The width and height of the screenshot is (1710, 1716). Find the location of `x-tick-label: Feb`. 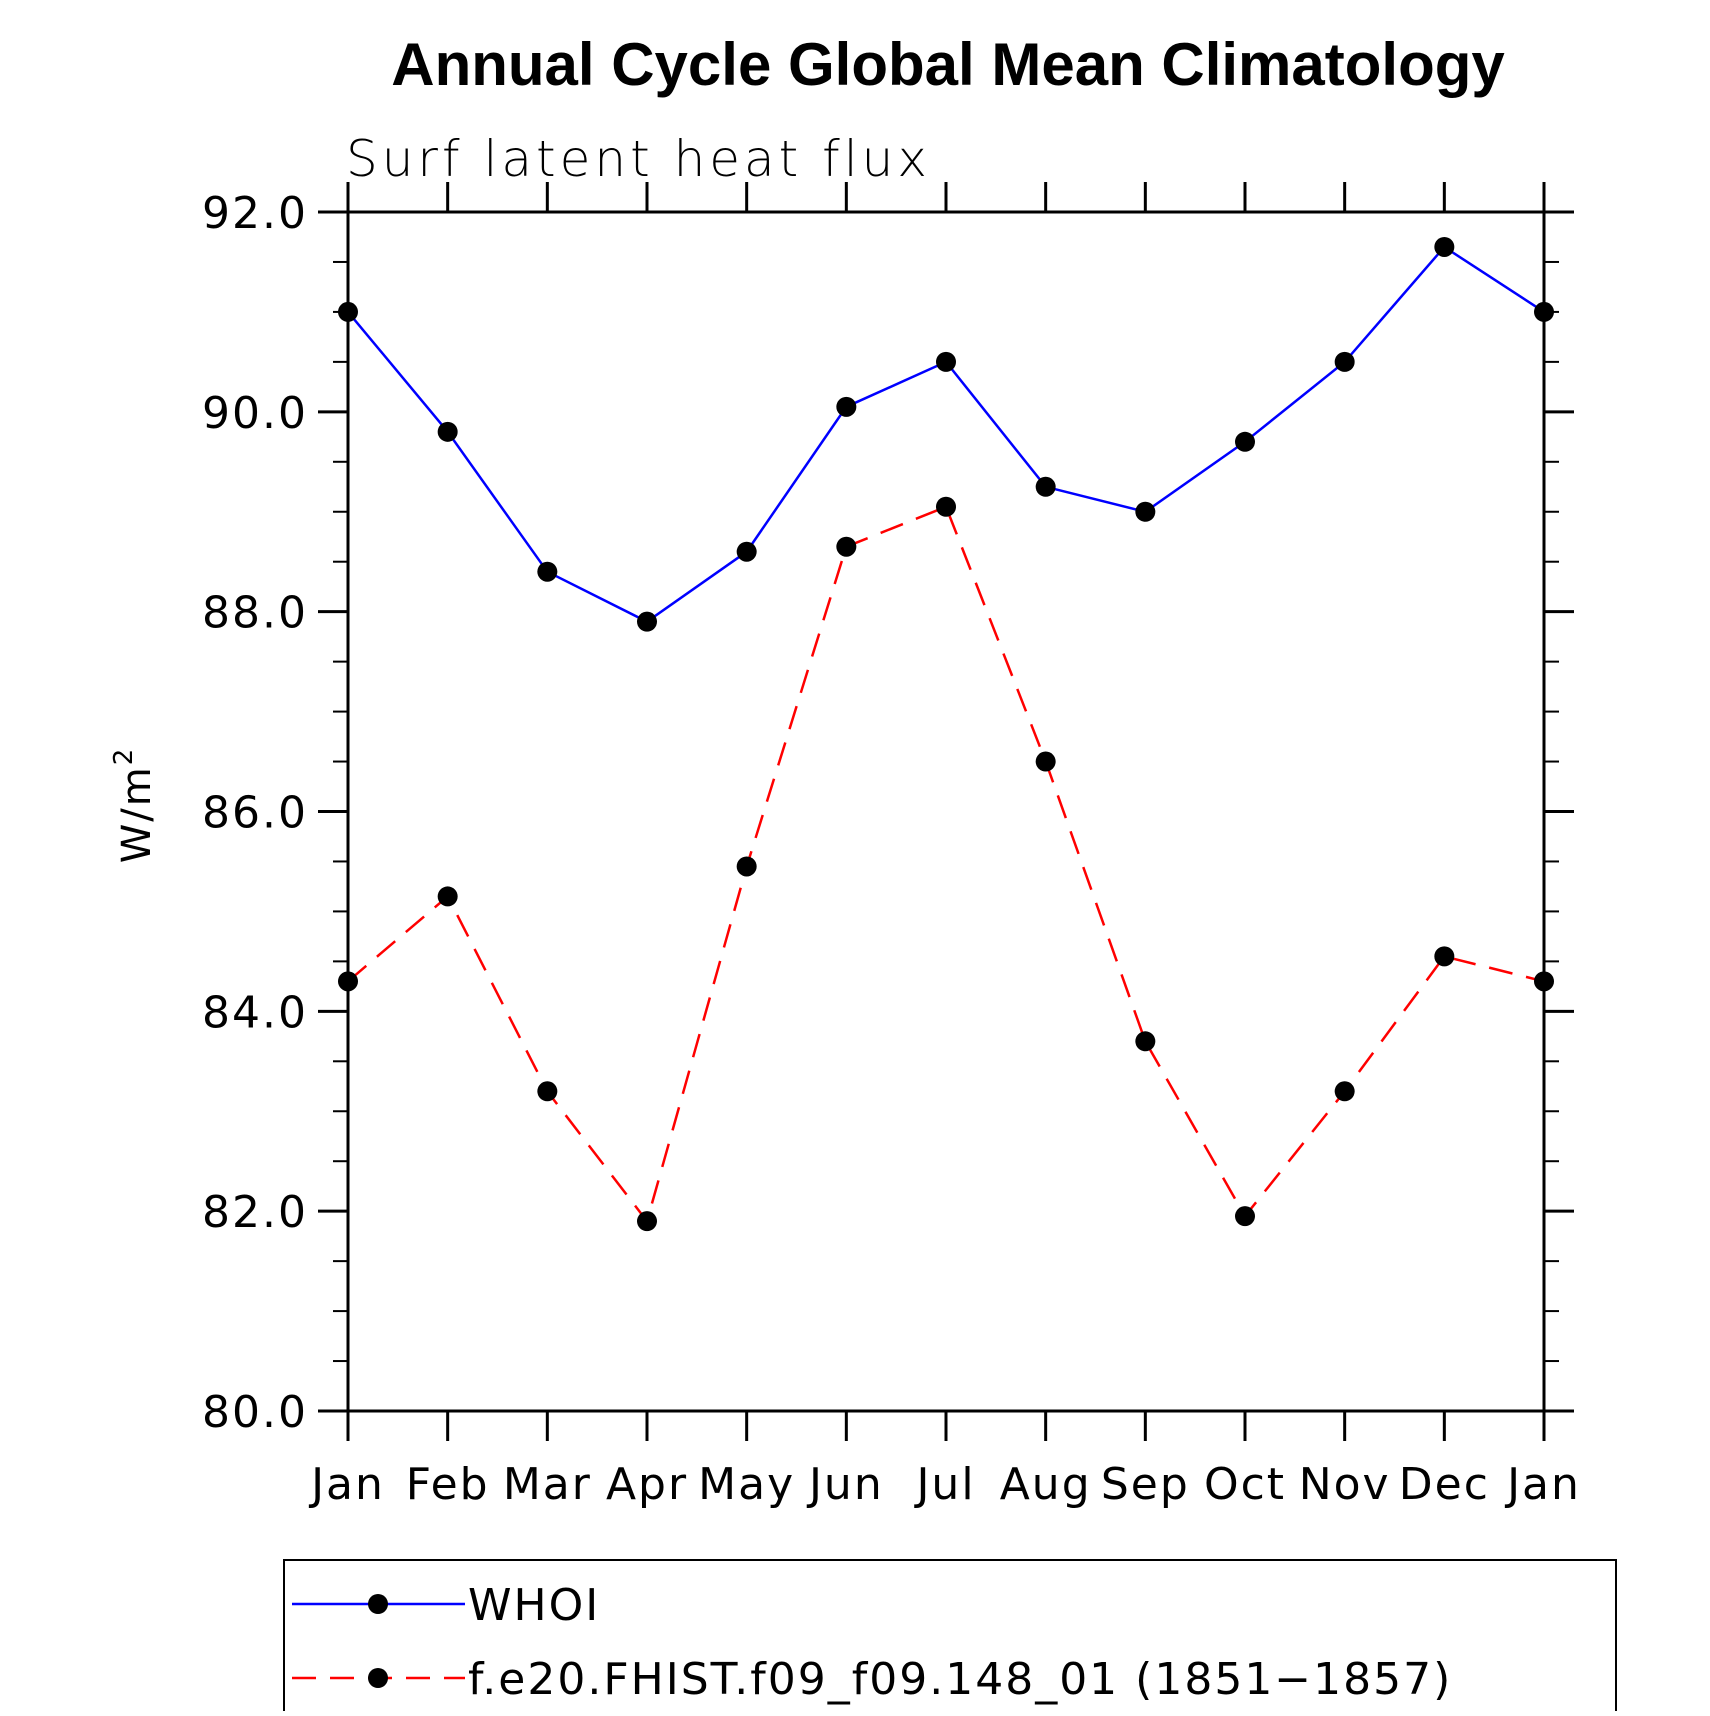

x-tick-label: Feb is located at coordinates (448, 1484).